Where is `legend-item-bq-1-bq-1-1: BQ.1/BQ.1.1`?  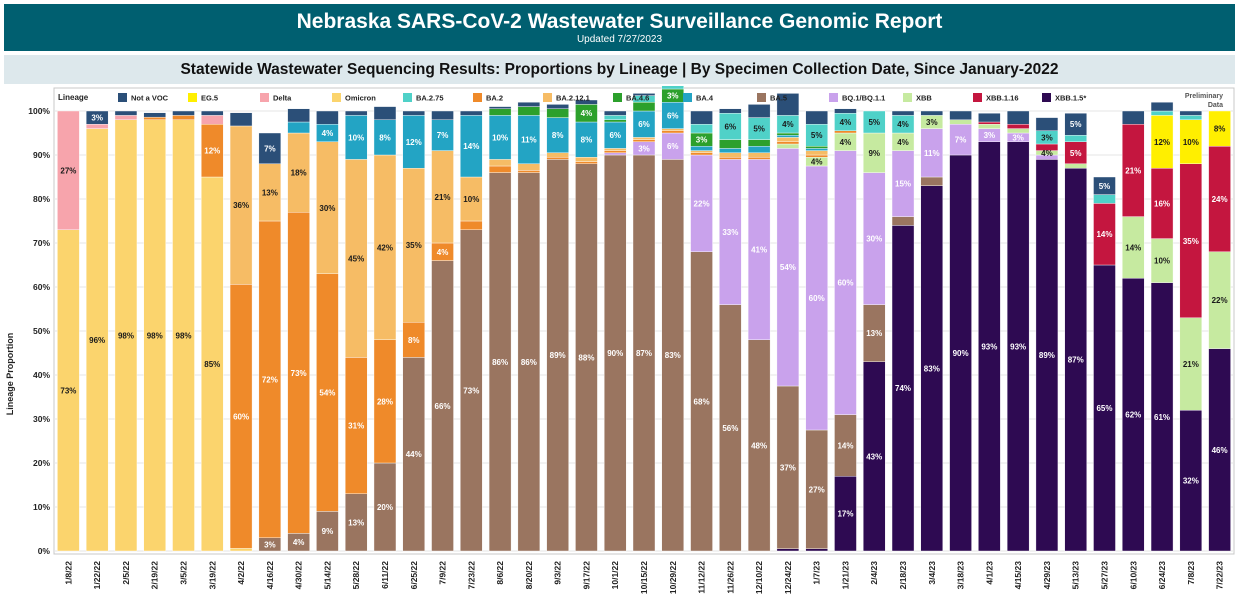
legend-item-bq-1-bq-1-1: BQ.1/BQ.1.1 is located at coordinates (857, 98).